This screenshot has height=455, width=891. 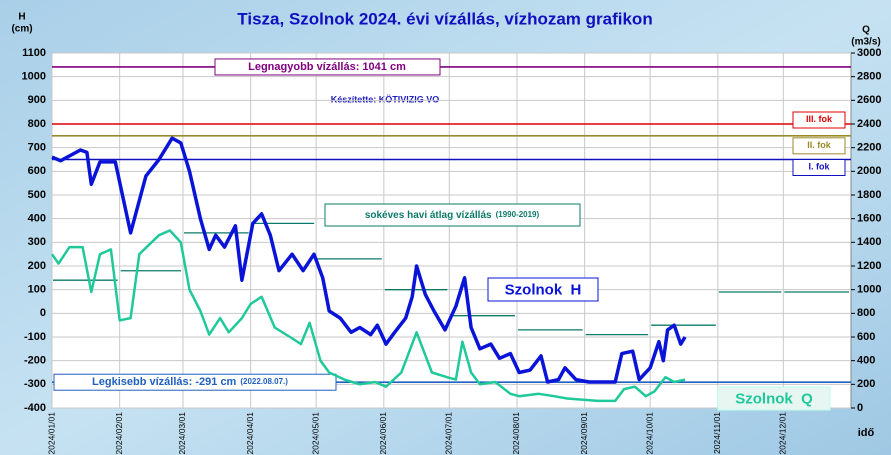 I want to click on x-tick-label: 2024/06/01, so click(x=383, y=433).